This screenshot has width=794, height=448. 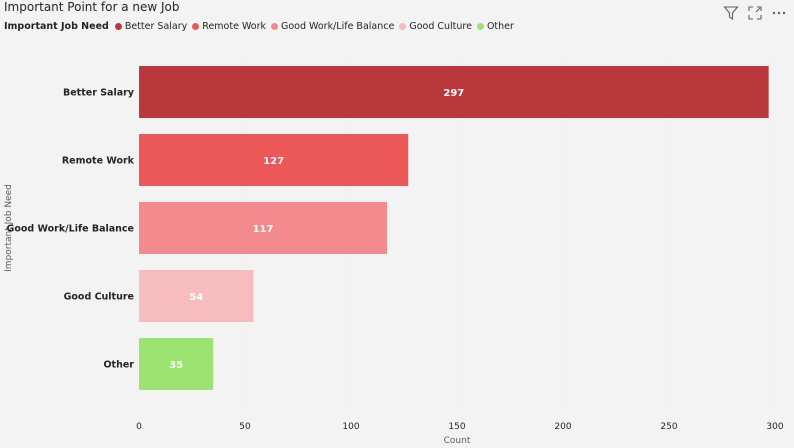 I want to click on data-label: 117, so click(x=263, y=229).